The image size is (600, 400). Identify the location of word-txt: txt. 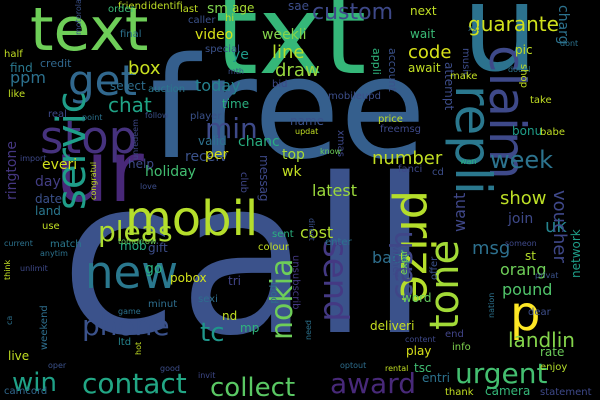
(291, 49).